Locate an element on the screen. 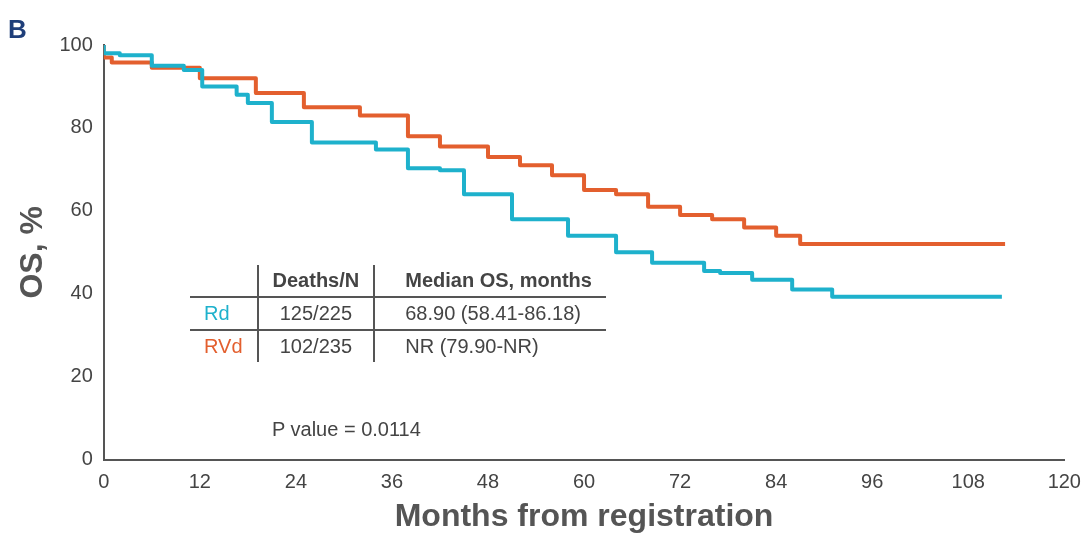 This screenshot has height=540, width=1084. x-tick-label: 84 is located at coordinates (776, 481).